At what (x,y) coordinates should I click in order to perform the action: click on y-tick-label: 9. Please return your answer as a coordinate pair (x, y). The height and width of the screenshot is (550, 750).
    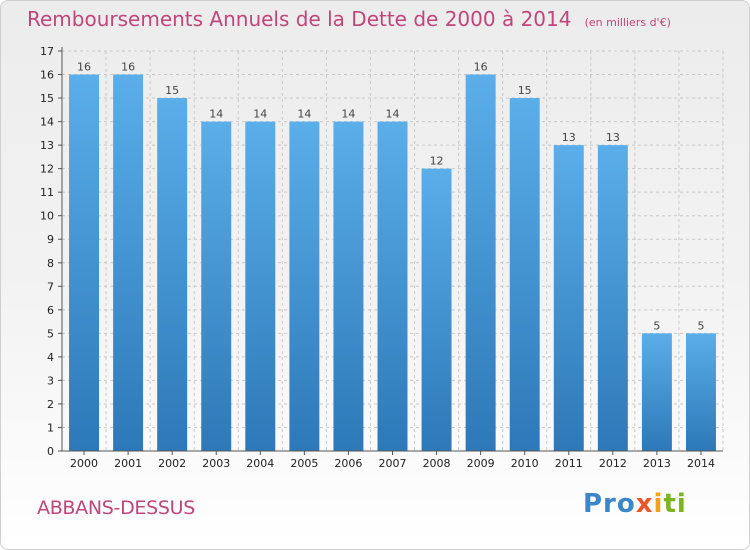
    Looking at the image, I should click on (50, 239).